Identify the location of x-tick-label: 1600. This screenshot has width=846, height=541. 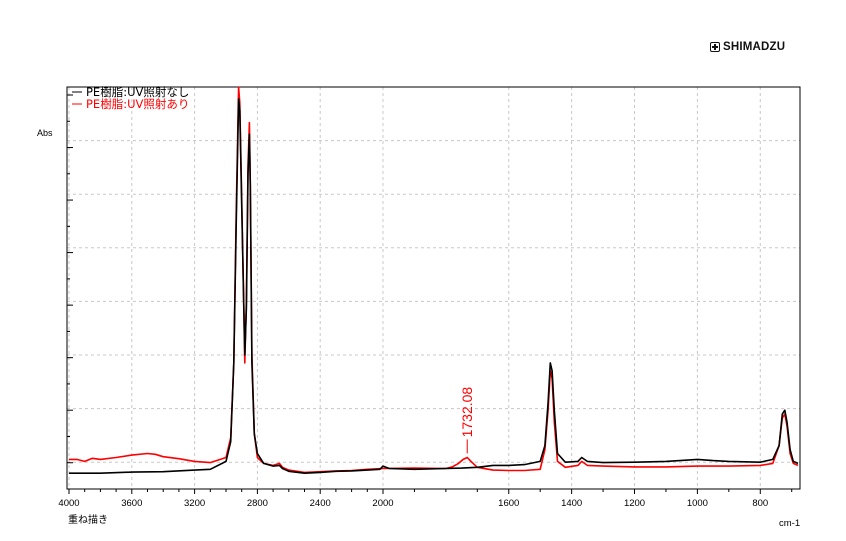
(508, 503).